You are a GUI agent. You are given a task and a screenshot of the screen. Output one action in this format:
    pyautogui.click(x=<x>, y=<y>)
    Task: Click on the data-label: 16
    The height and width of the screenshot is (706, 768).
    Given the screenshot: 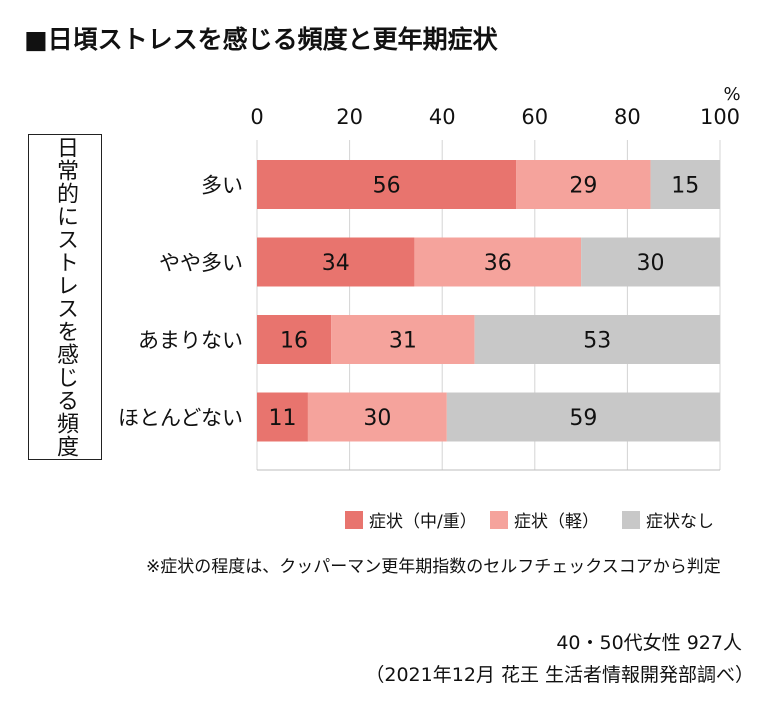 What is the action you would take?
    pyautogui.click(x=294, y=341)
    